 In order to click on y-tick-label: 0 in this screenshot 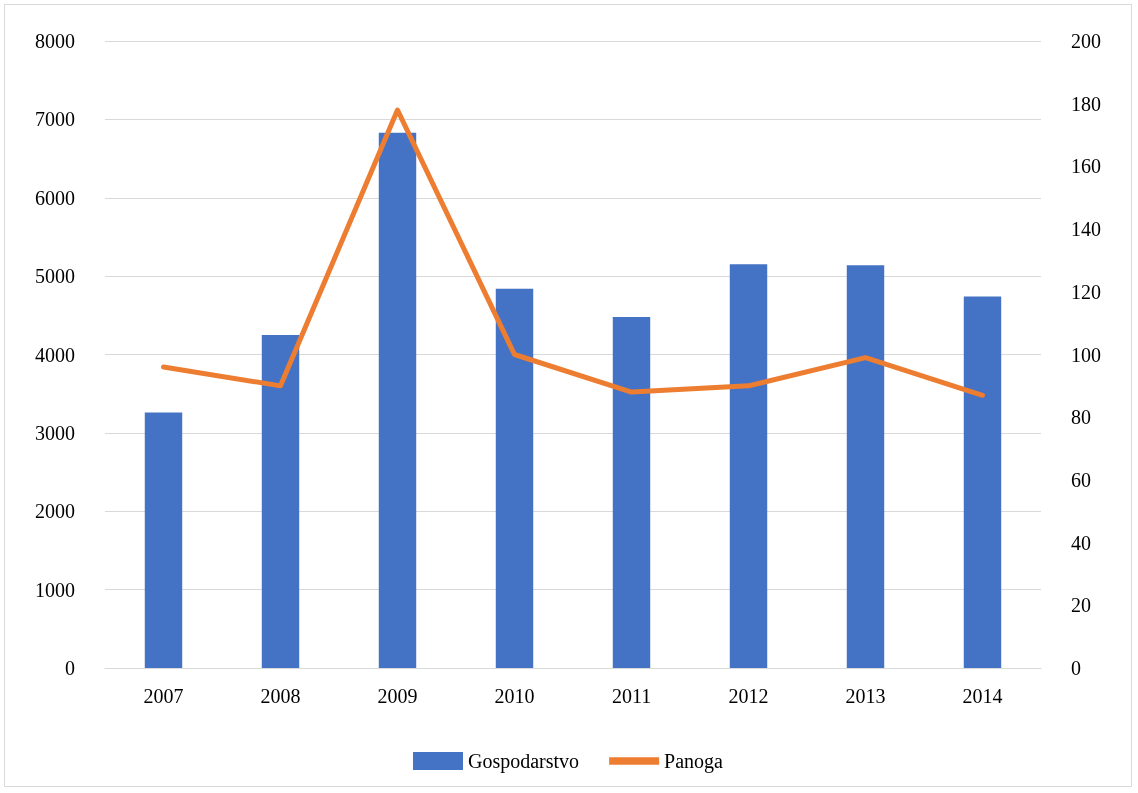, I will do `click(70, 668)`.